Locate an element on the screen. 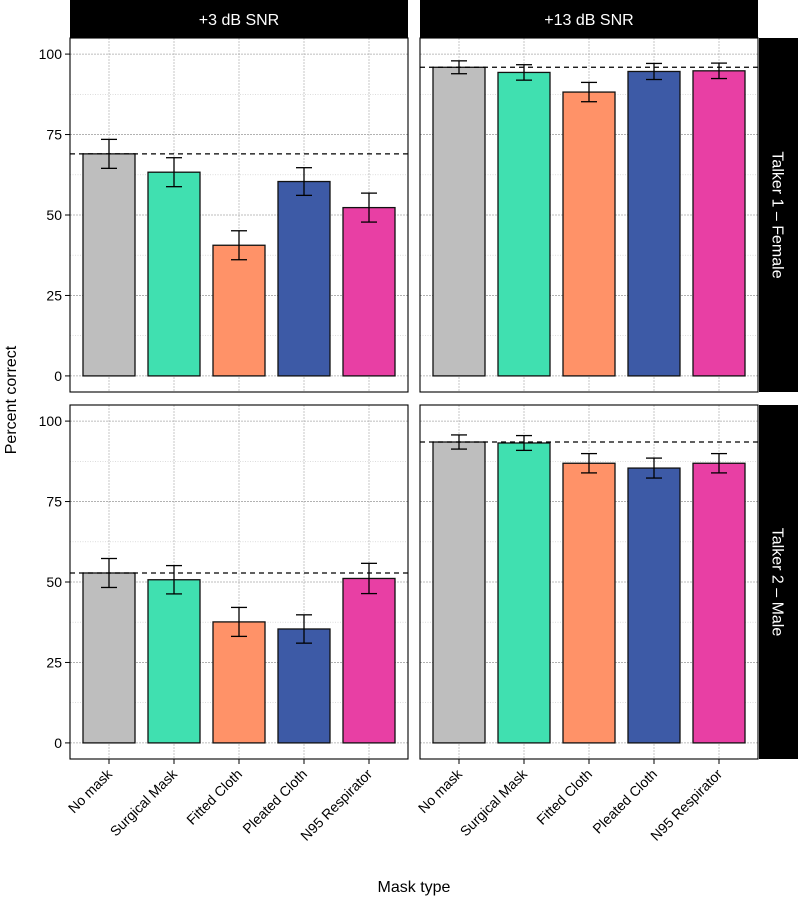  column-strip-label: +13 dB SNR is located at coordinates (588, 20).